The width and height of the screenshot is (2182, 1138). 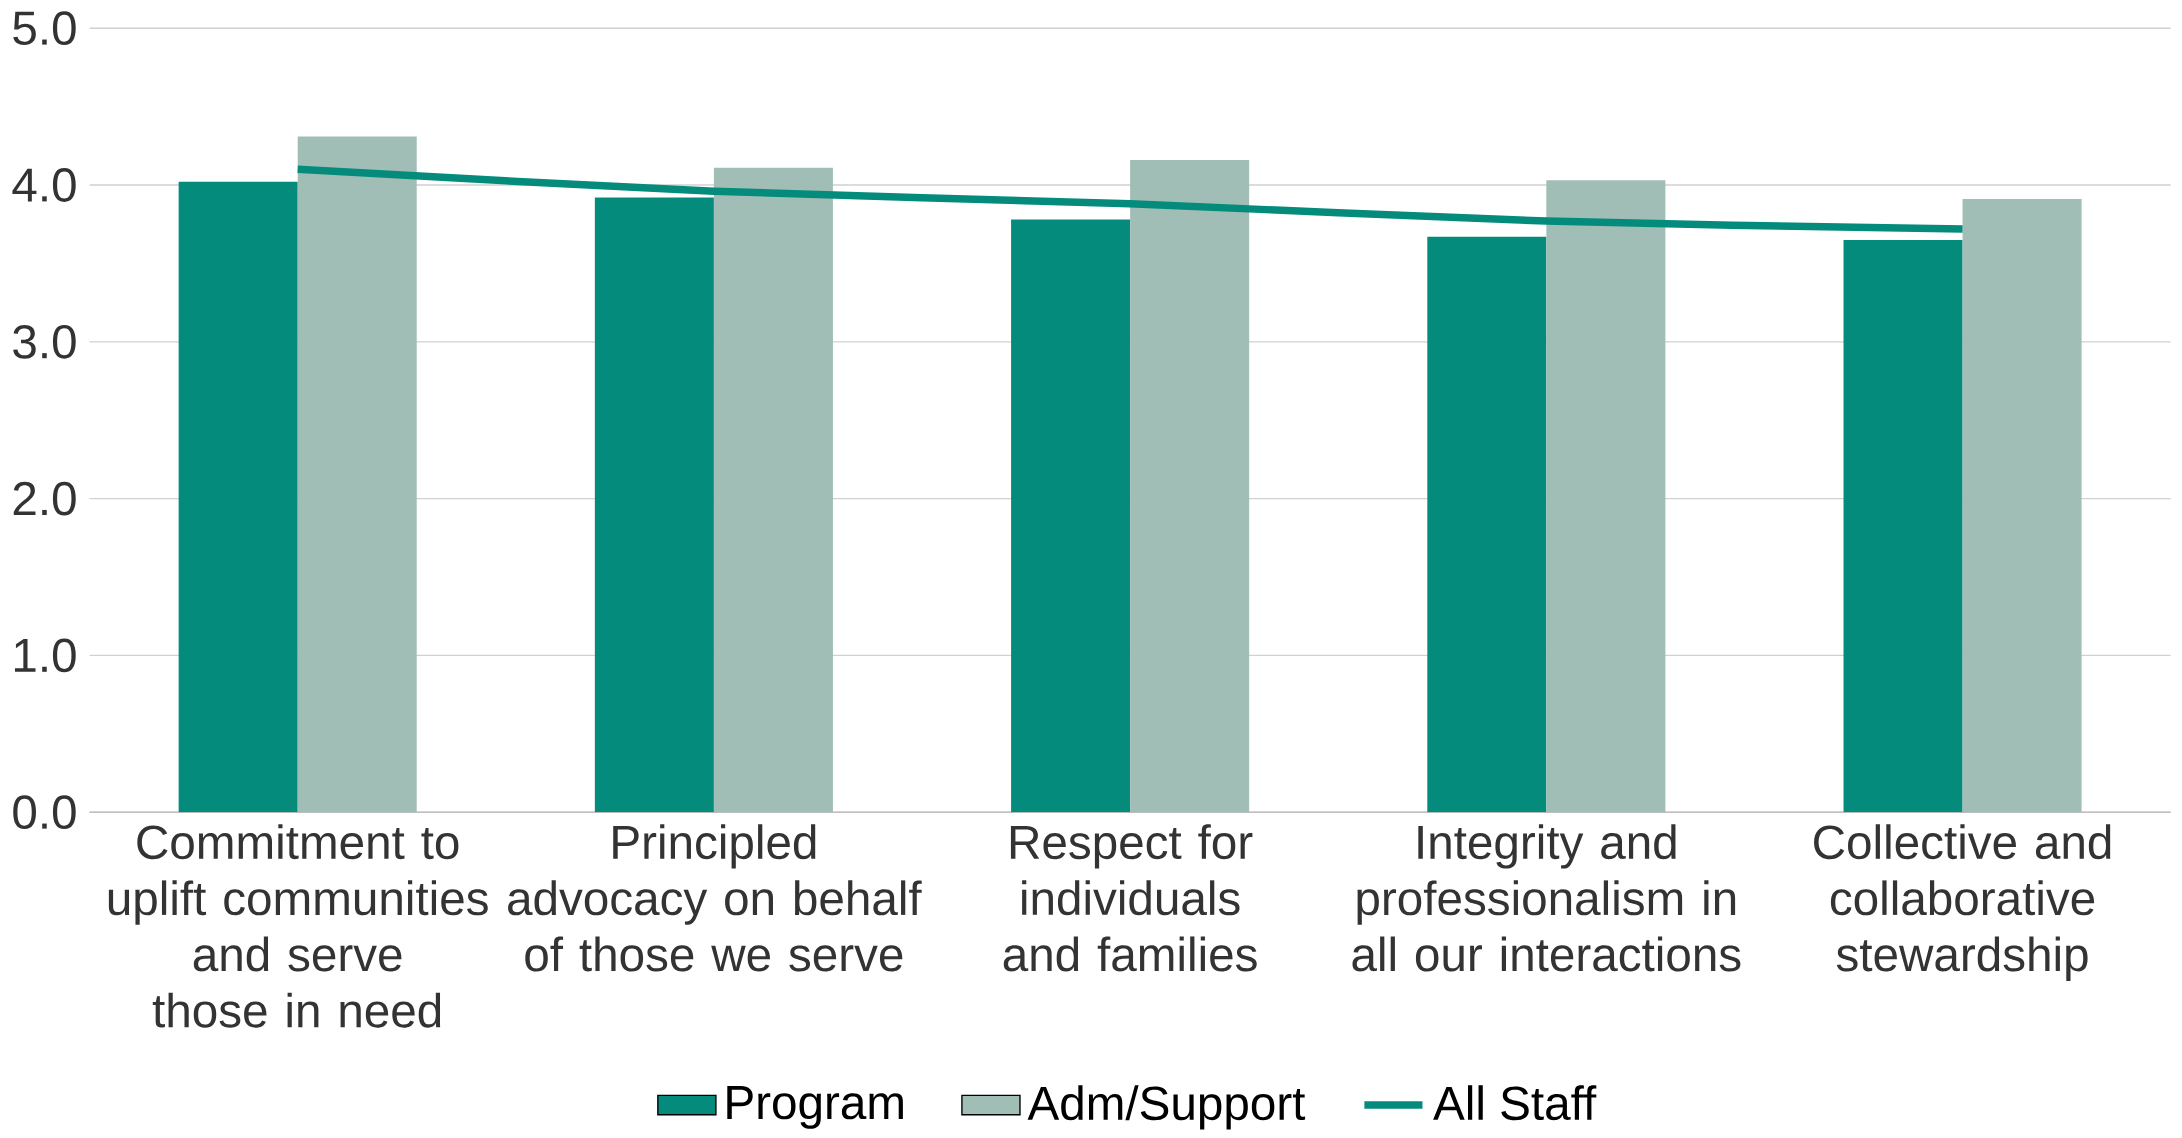 What do you see at coordinates (44, 812) in the screenshot?
I see `y-tick-label: 0.0` at bounding box center [44, 812].